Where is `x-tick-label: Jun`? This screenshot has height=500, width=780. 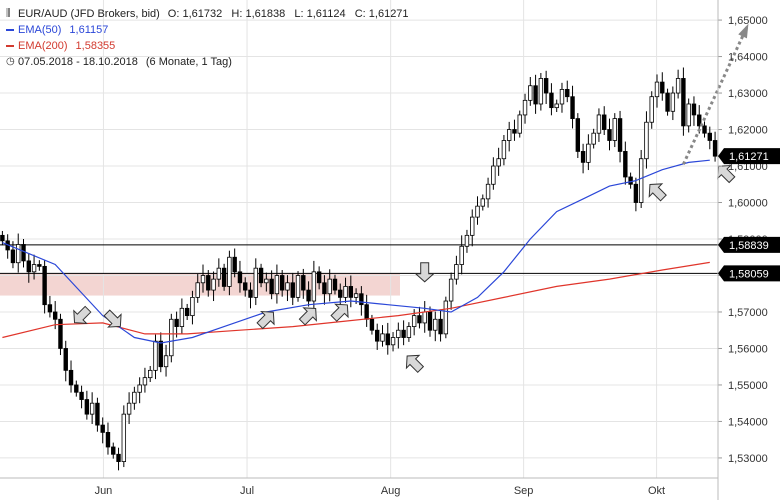
x-tick-label: Jun is located at coordinates (104, 491).